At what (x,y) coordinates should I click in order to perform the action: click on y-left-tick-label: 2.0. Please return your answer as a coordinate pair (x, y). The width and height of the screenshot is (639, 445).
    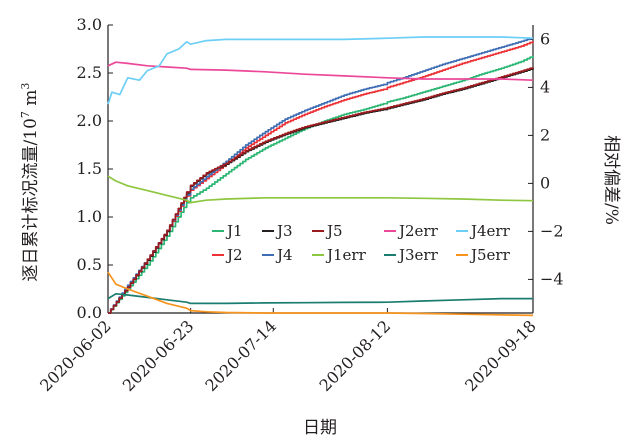
    Looking at the image, I should click on (89, 120).